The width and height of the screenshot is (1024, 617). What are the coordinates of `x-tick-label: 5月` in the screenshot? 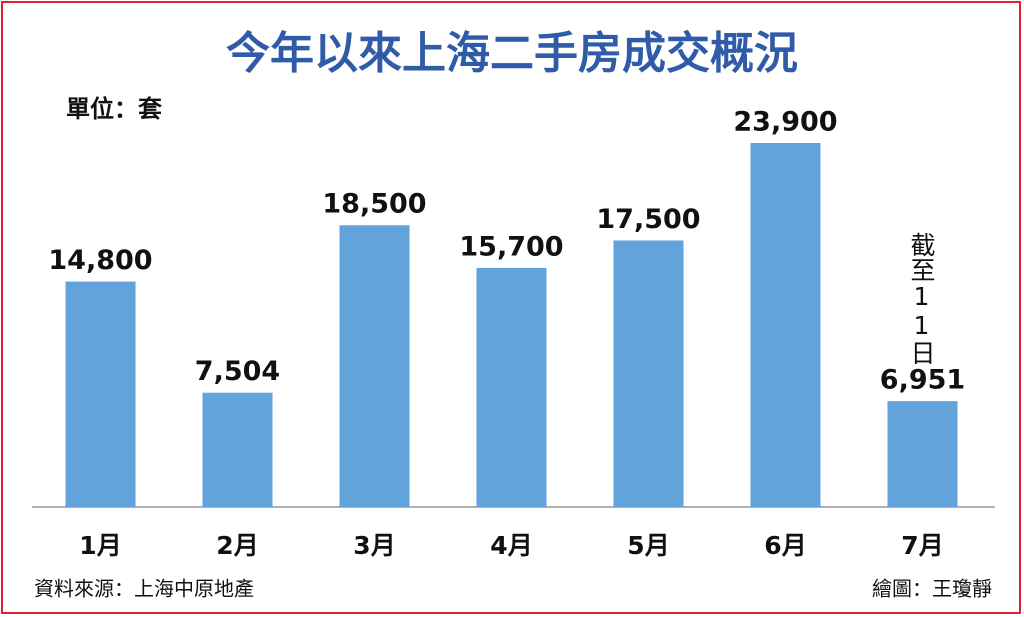 It's located at (648, 545).